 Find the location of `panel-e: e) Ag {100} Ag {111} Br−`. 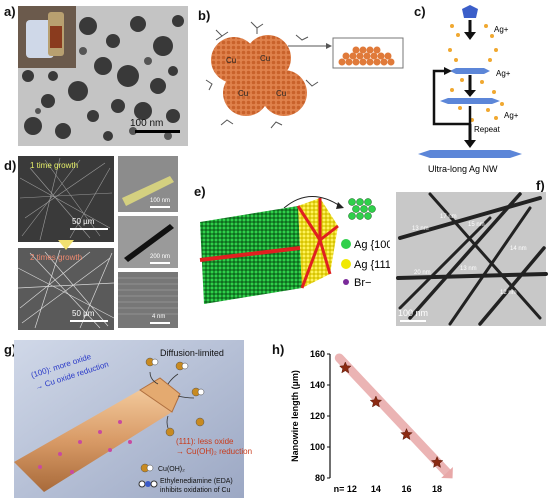

panel-e: e) Ag {100} Ag {111} Br− is located at coordinates (290, 253).